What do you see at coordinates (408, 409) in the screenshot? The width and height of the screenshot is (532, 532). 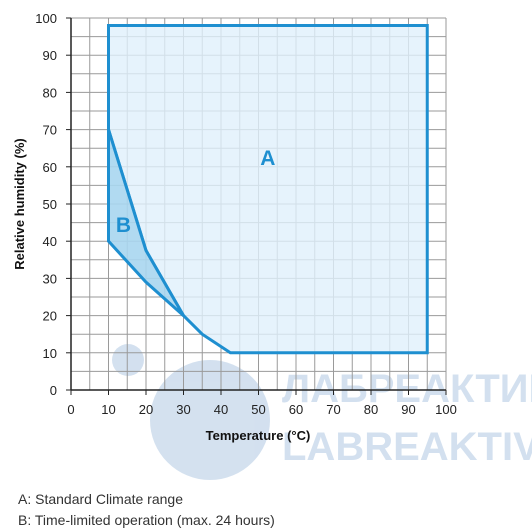 I see `x-tick-label: 90` at bounding box center [408, 409].